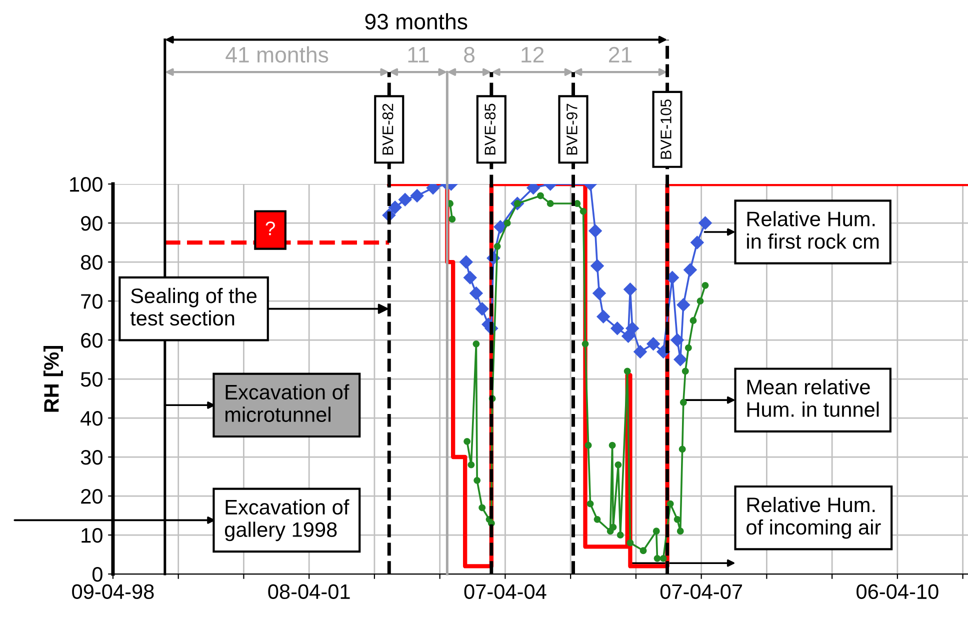 This screenshot has width=968, height=627. Describe the element at coordinates (469, 54) in the screenshot. I see `text: 8` at that location.